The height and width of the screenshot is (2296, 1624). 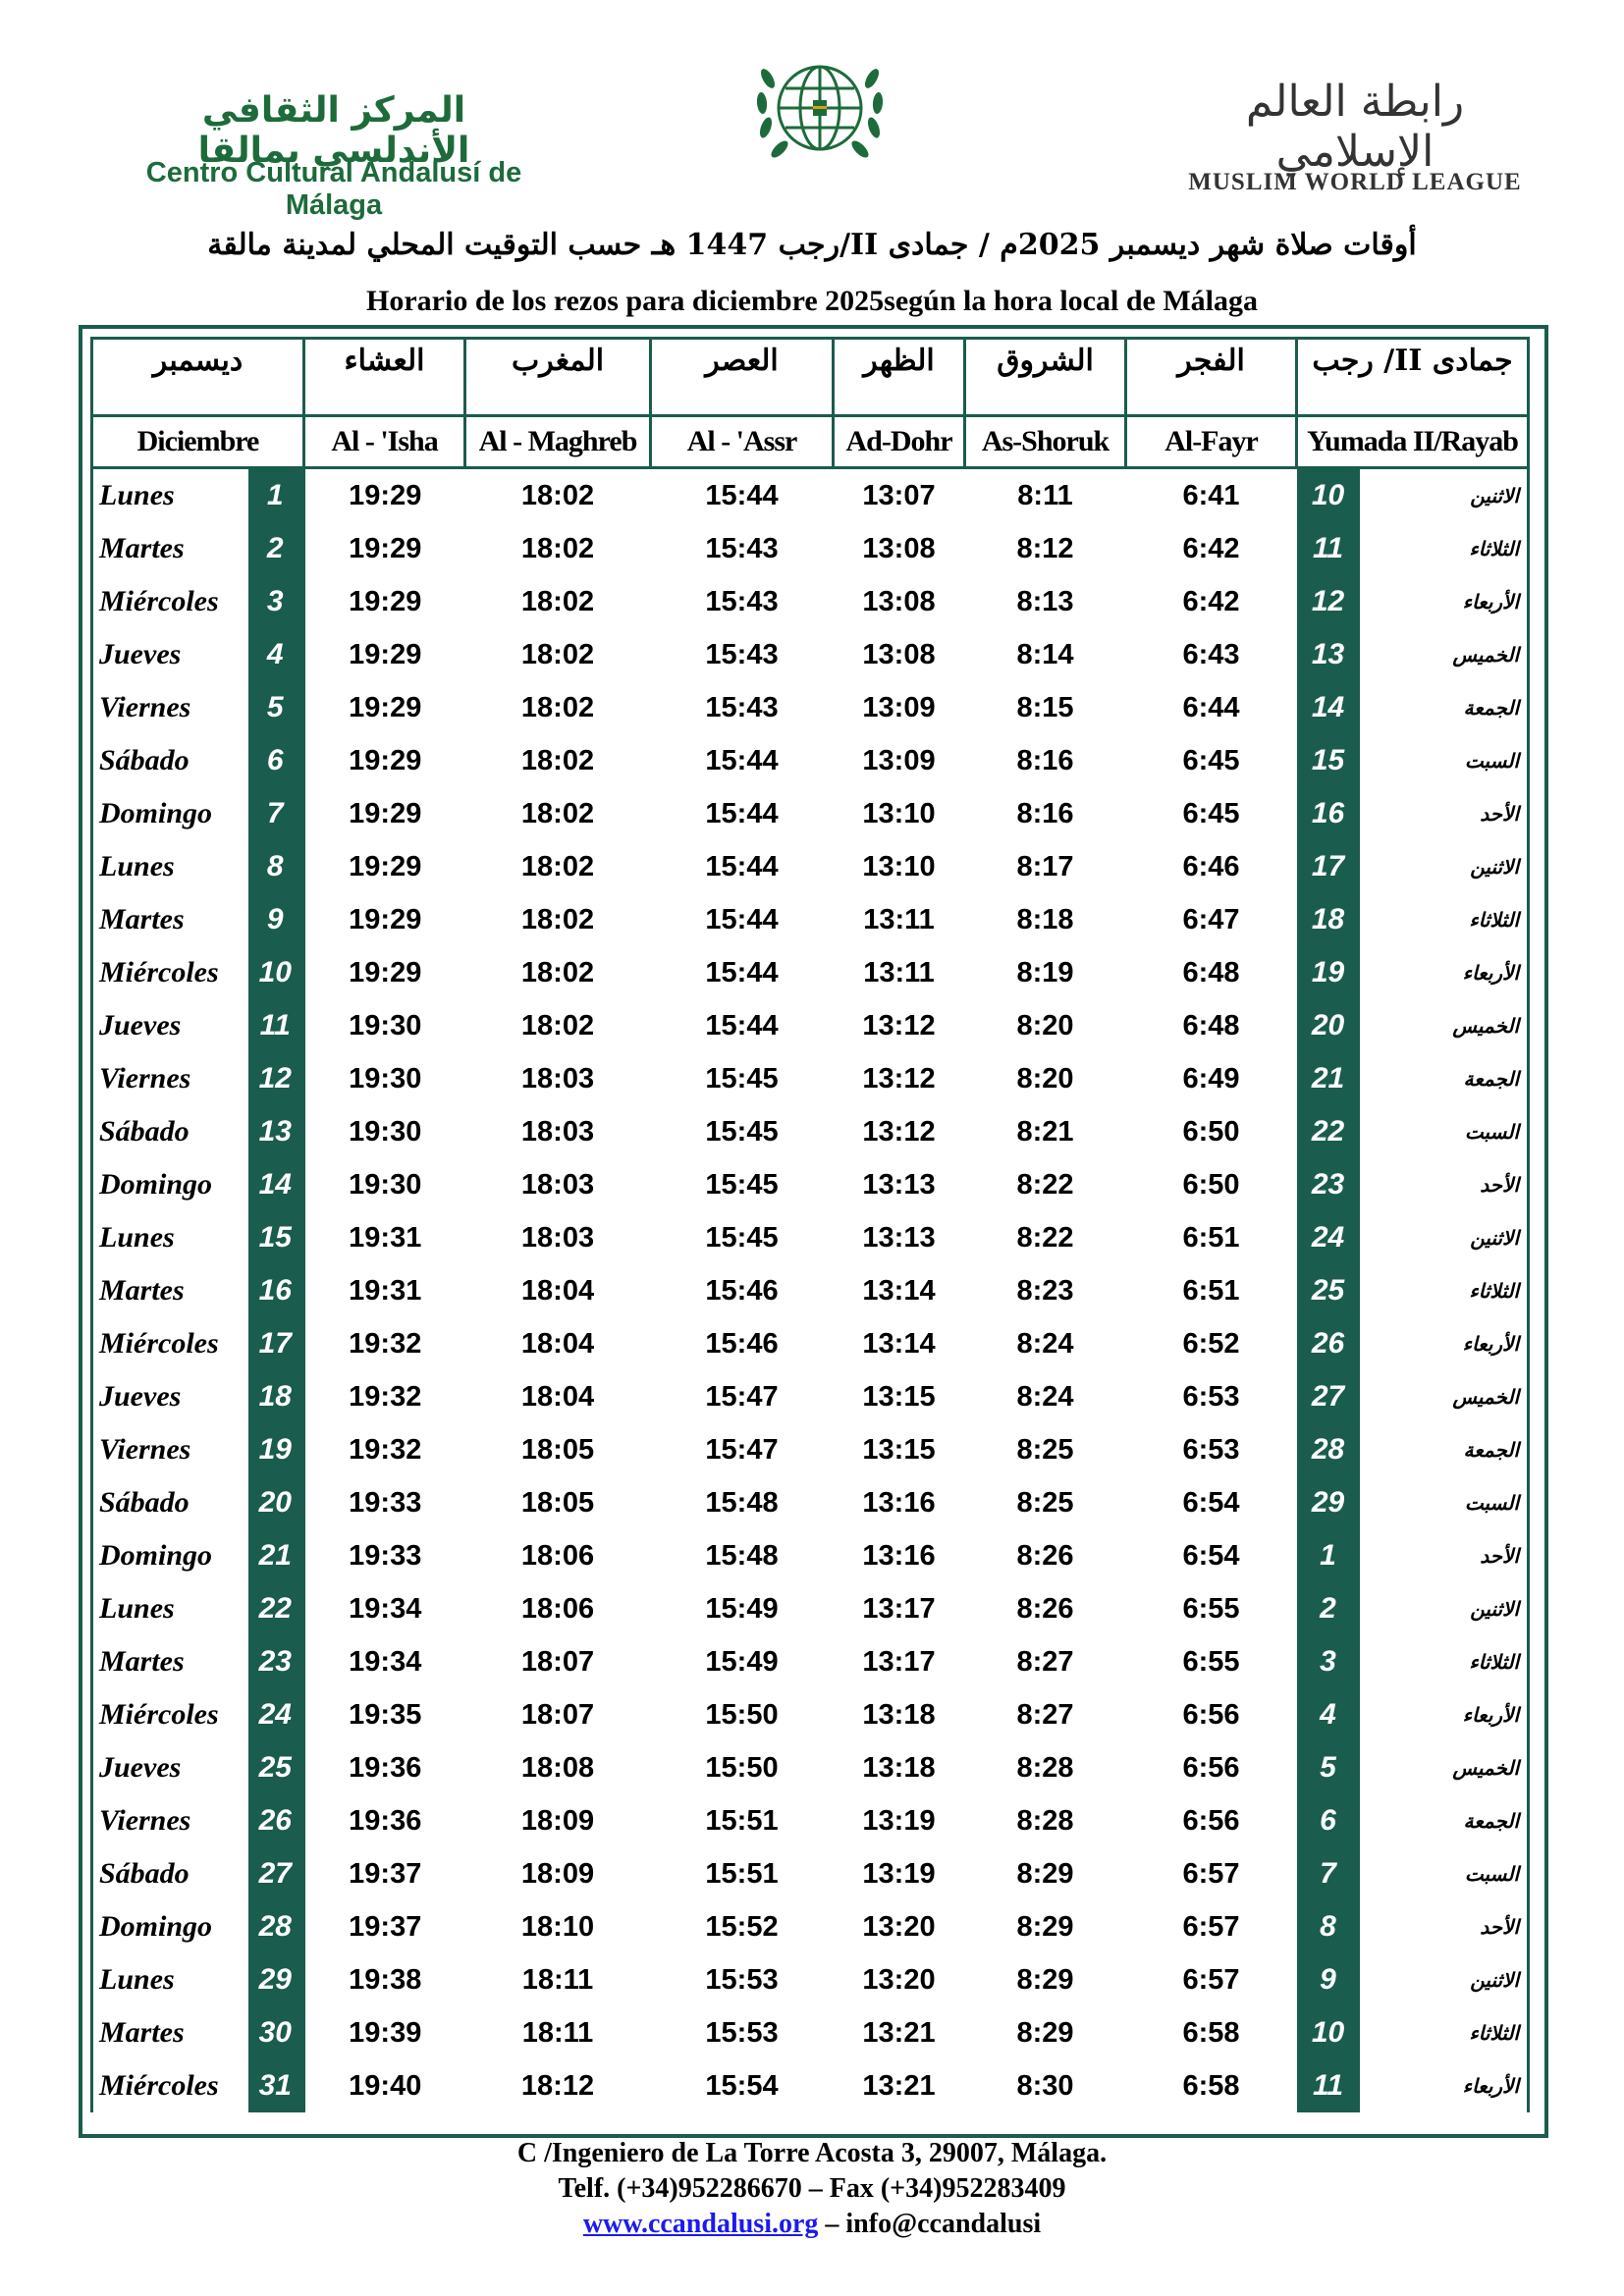 What do you see at coordinates (275, 2085) in the screenshot?
I see `date: 31` at bounding box center [275, 2085].